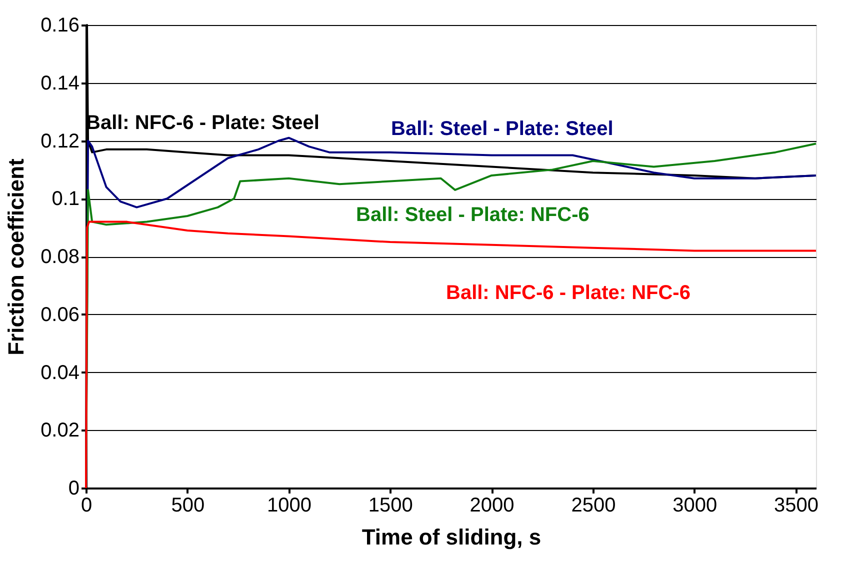 The width and height of the screenshot is (862, 586). What do you see at coordinates (60, 257) in the screenshot?
I see `y-tick-label: 0.08` at bounding box center [60, 257].